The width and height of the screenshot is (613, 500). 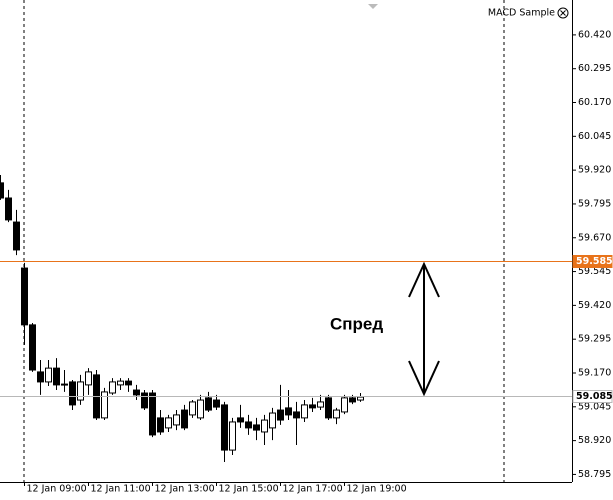 What do you see at coordinates (356, 323) in the screenshot?
I see `annotation: Спред` at bounding box center [356, 323].